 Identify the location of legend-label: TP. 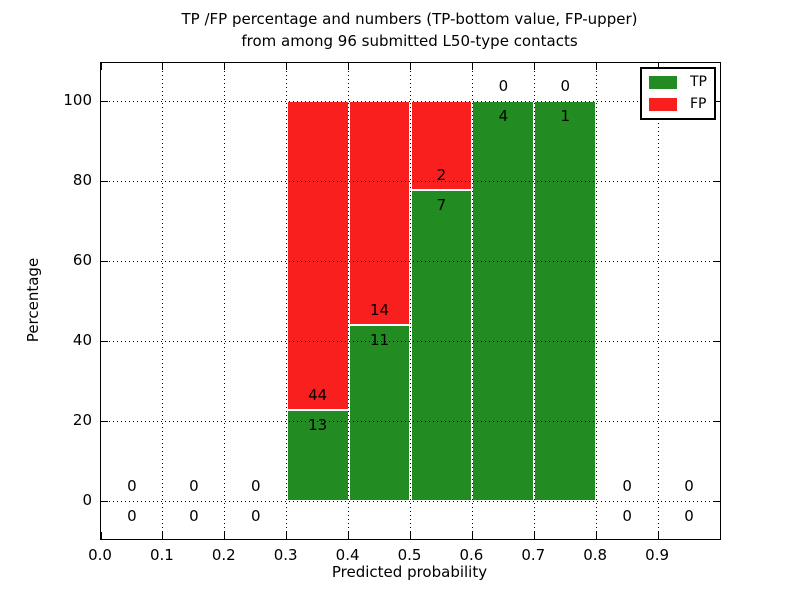
(698, 82).